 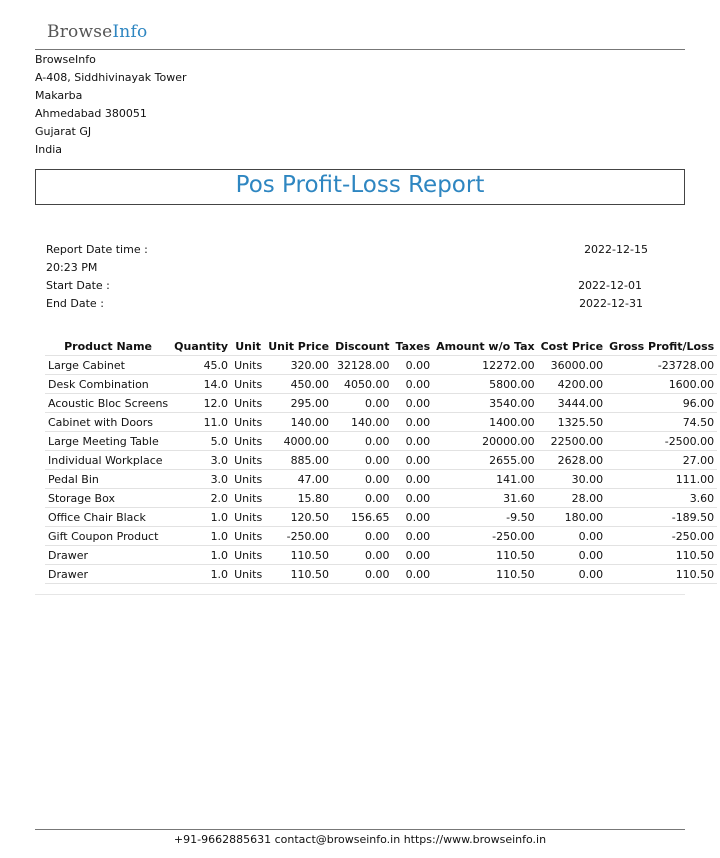 I want to click on cell-product-name: Gift Coupon Product, so click(x=108, y=536).